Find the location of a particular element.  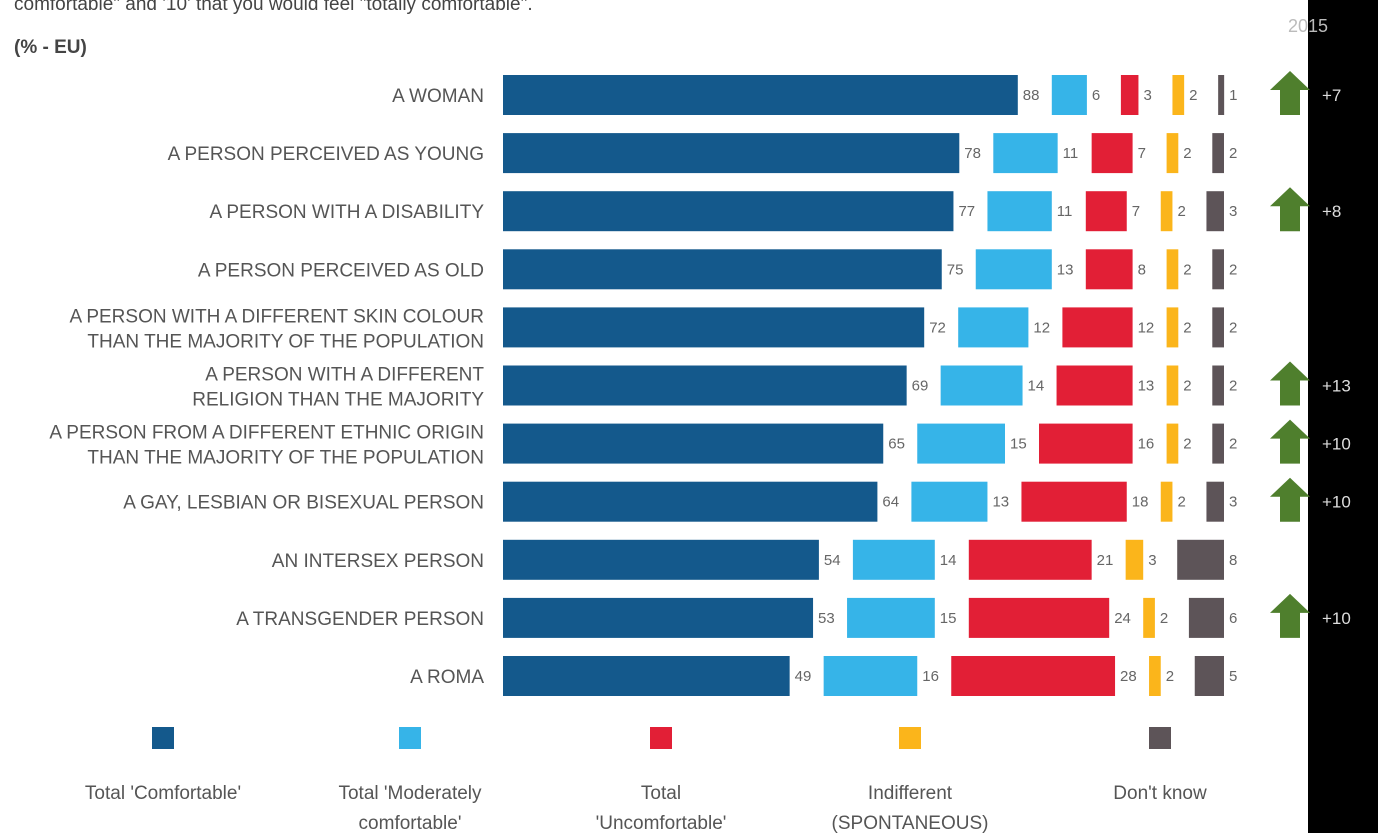

value-label-comfortable: 54 is located at coordinates (832, 560).